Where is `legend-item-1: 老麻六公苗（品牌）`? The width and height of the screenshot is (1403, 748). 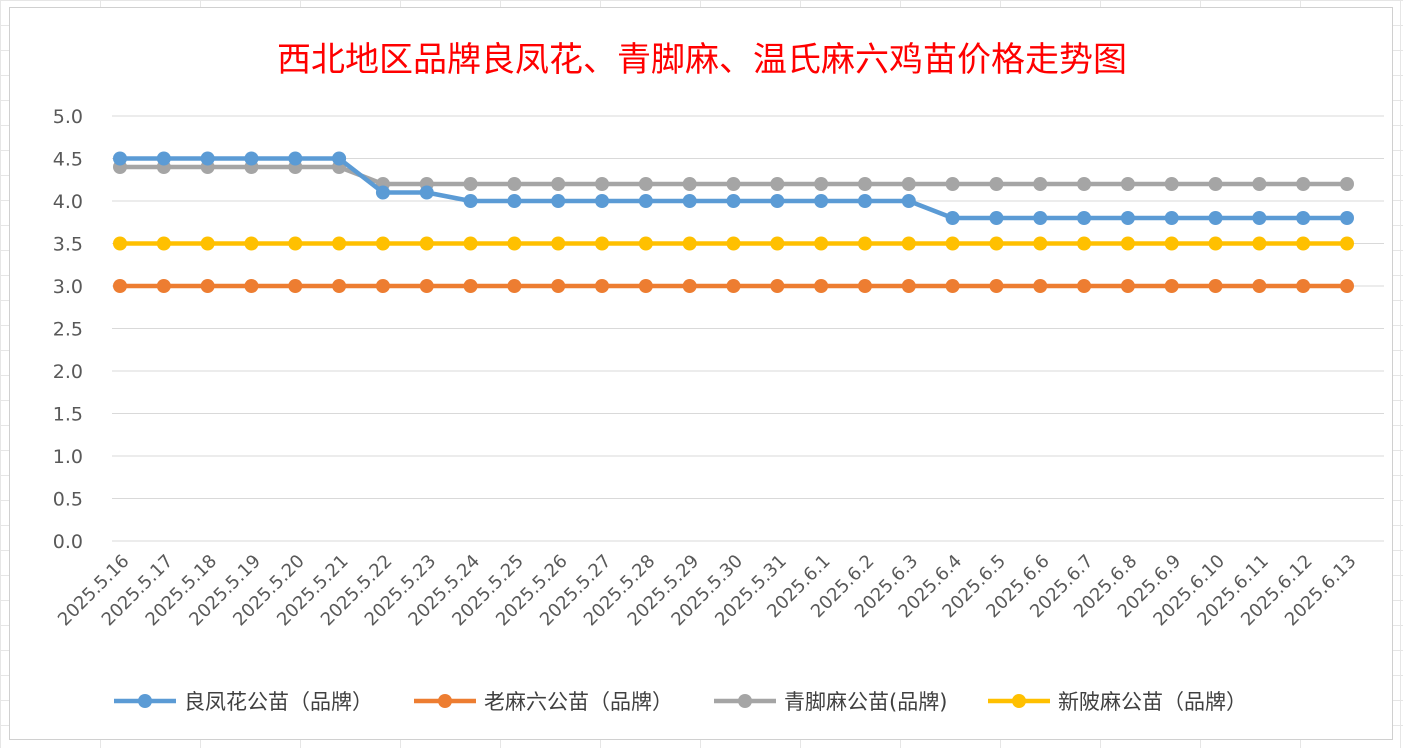 legend-item-1: 老麻六公苗（品牌） is located at coordinates (543, 702).